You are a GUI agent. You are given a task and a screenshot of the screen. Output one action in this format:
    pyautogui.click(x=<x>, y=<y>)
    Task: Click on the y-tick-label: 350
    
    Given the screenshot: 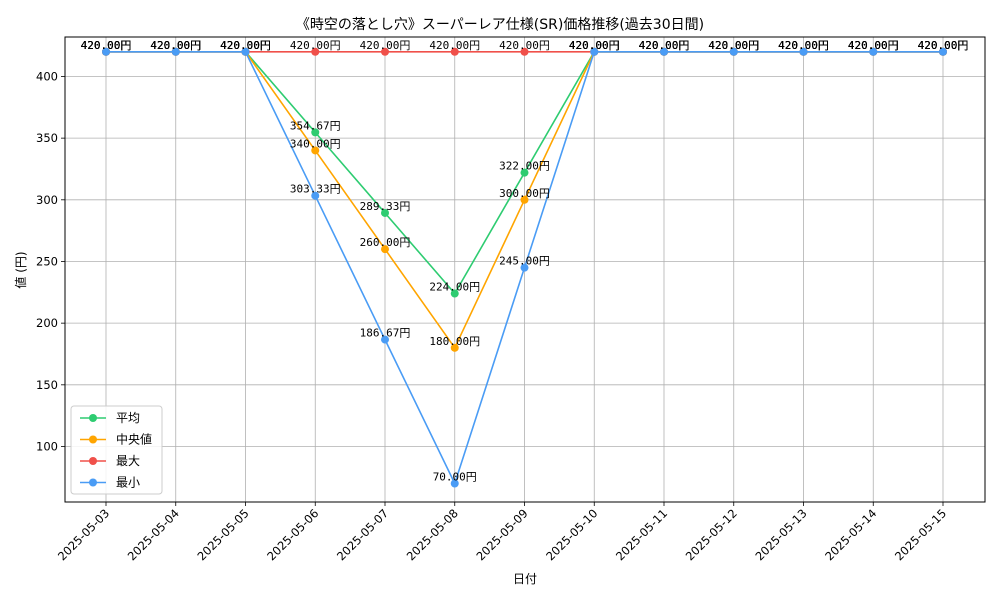 What is the action you would take?
    pyautogui.click(x=47, y=138)
    